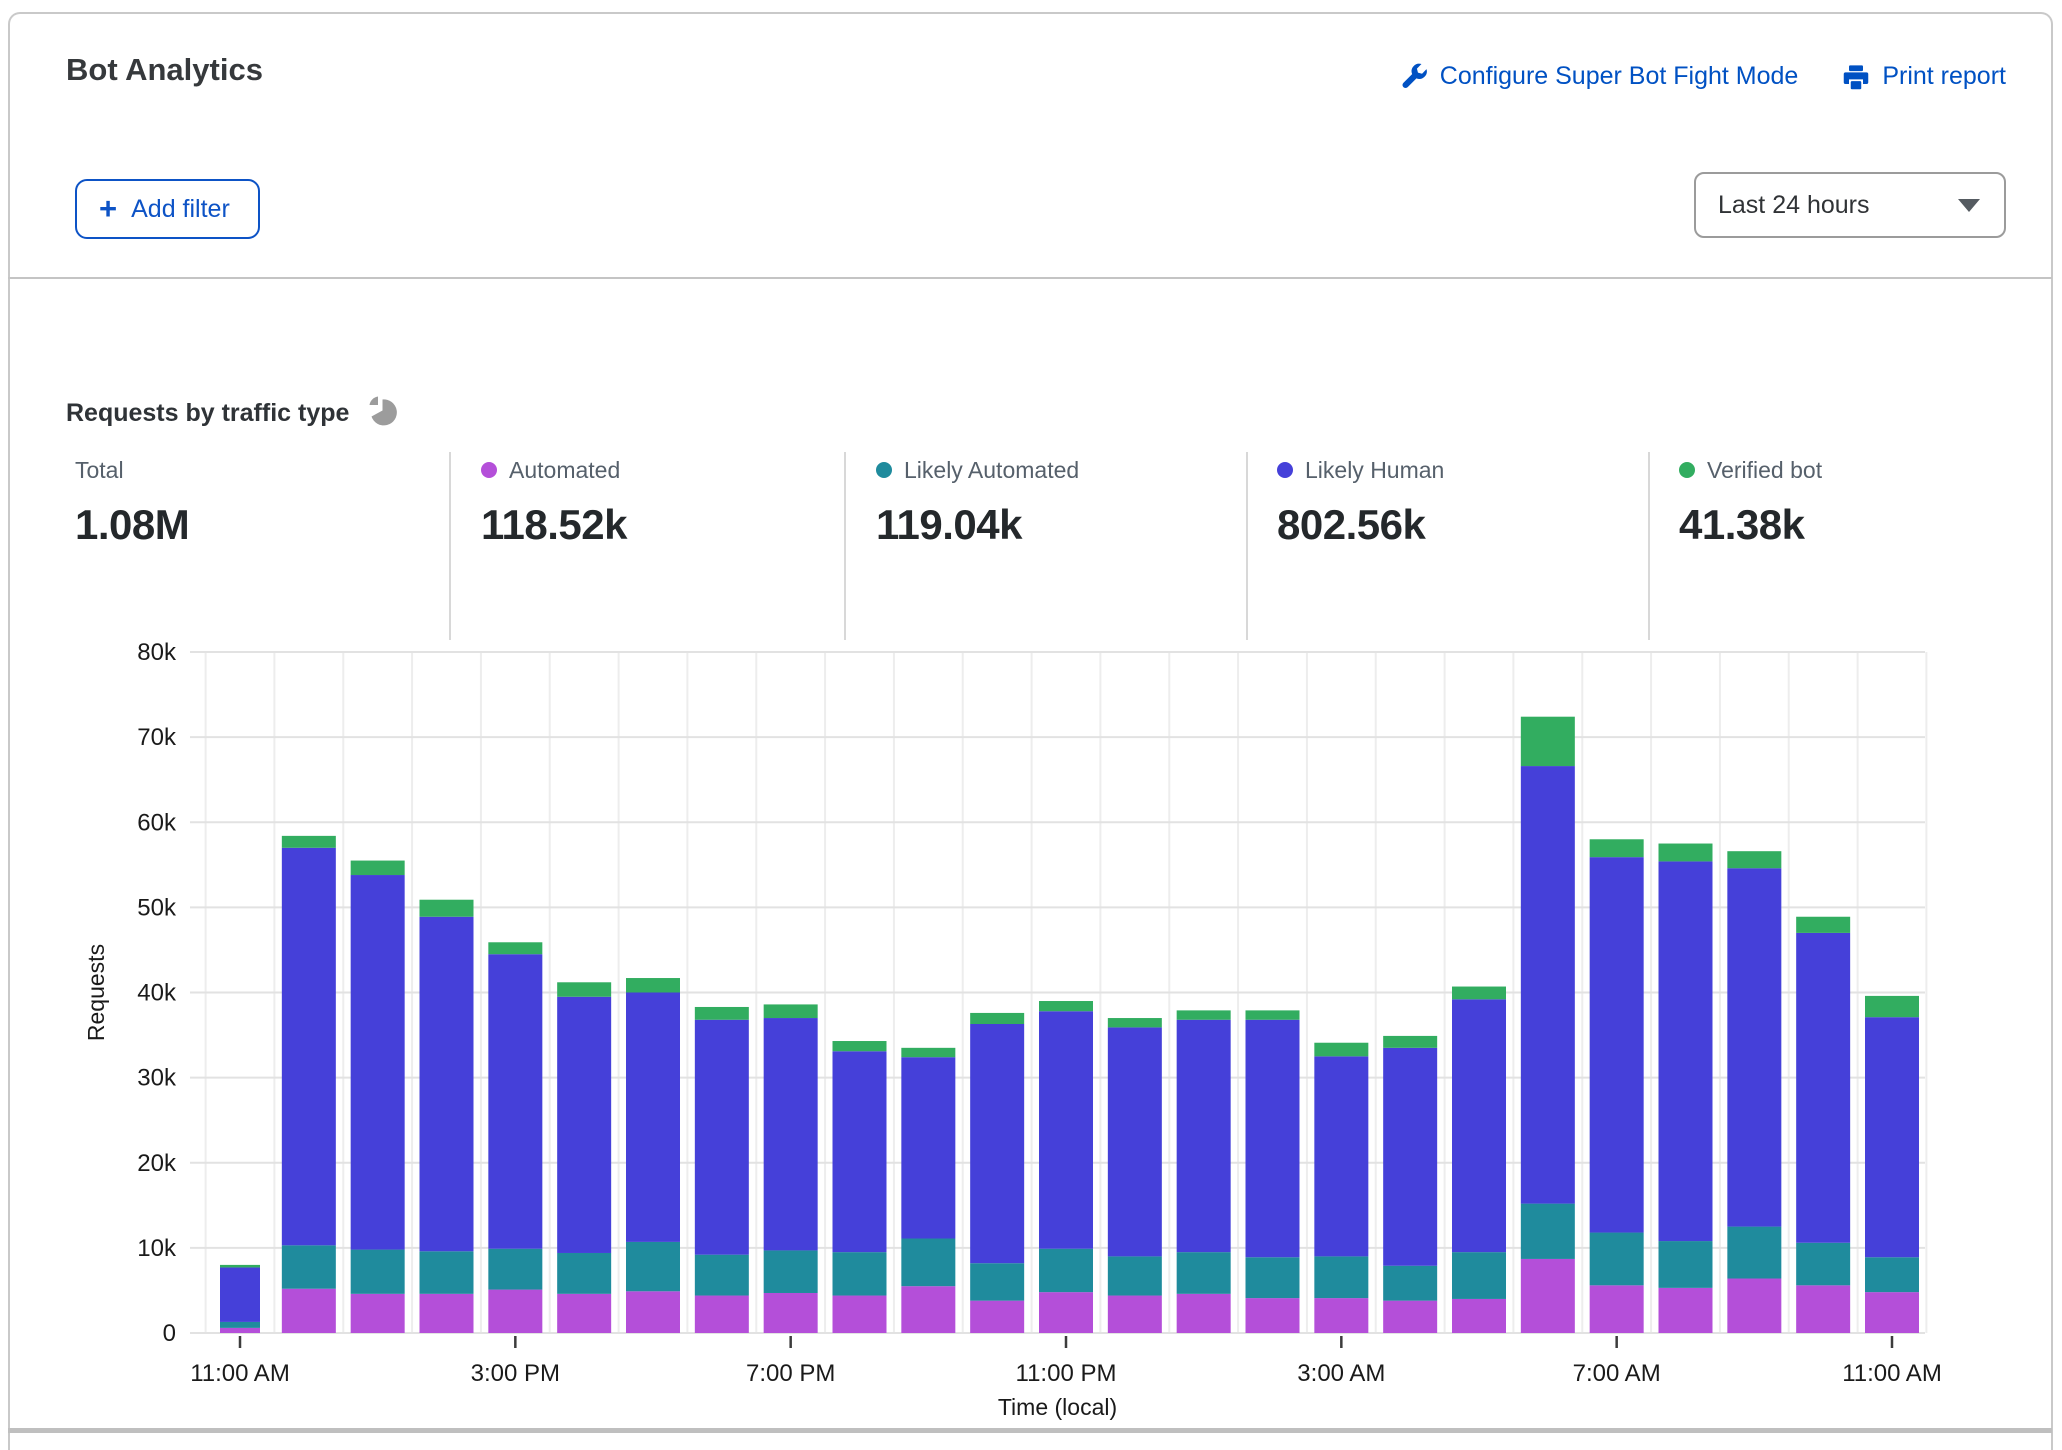 This screenshot has width=2062, height=1450. What do you see at coordinates (1341, 1373) in the screenshot?
I see `x-axis-tick-label: 3:00 AM` at bounding box center [1341, 1373].